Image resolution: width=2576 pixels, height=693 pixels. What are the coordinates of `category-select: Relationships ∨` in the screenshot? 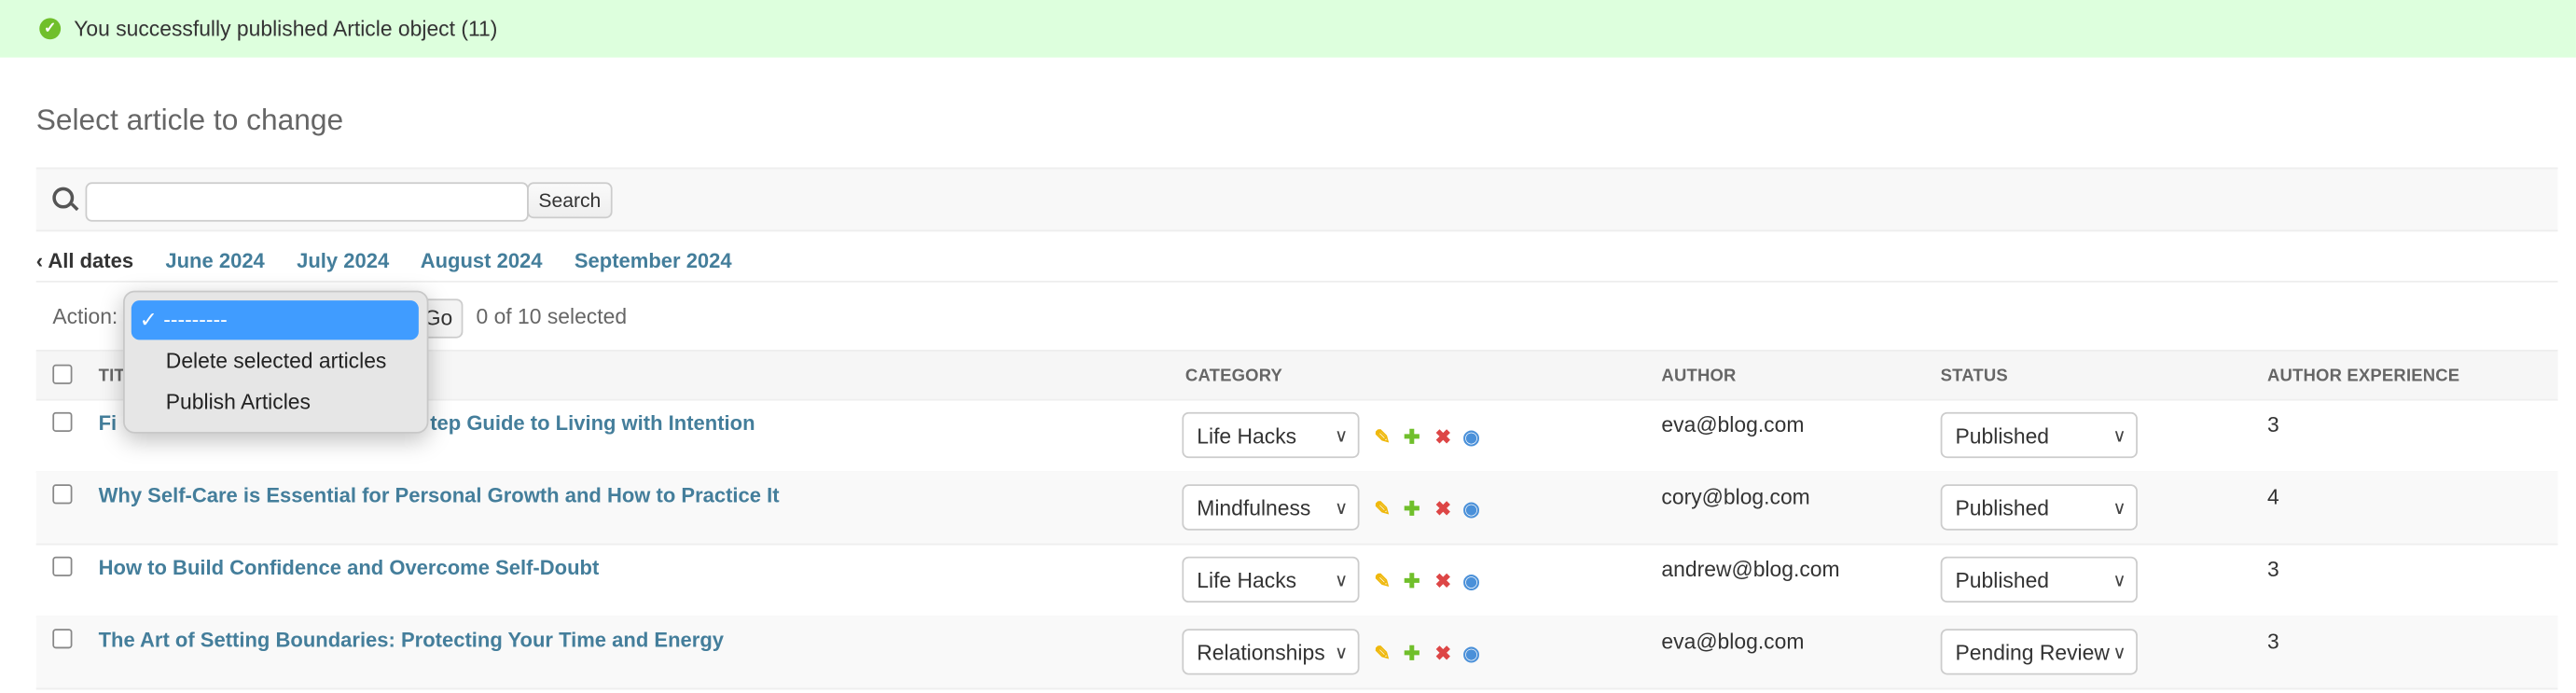 It's located at (1271, 652).